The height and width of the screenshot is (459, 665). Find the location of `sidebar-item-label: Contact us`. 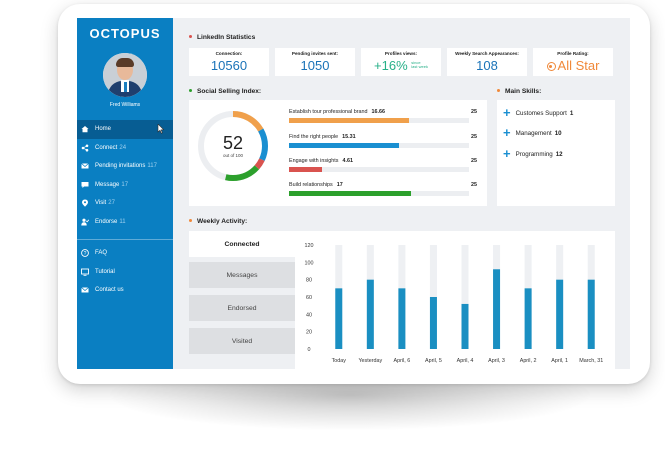

sidebar-item-label: Contact us is located at coordinates (109, 290).